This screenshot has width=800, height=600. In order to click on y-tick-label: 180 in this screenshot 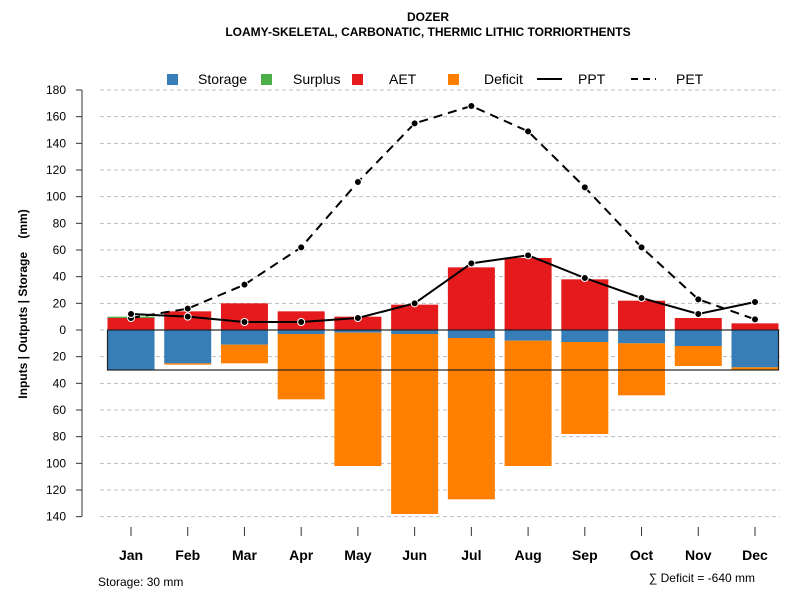, I will do `click(56, 90)`.